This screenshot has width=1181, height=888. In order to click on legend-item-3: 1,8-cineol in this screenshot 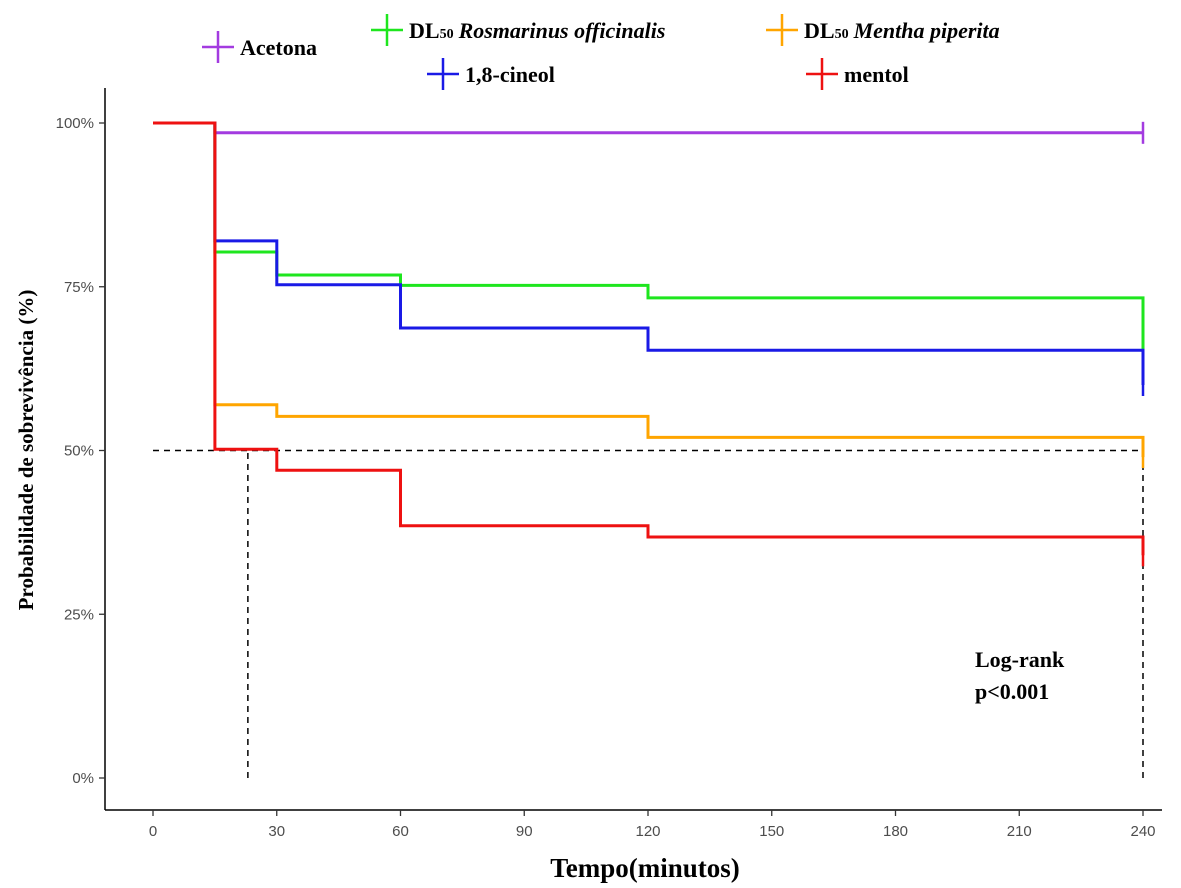, I will do `click(491, 74)`.